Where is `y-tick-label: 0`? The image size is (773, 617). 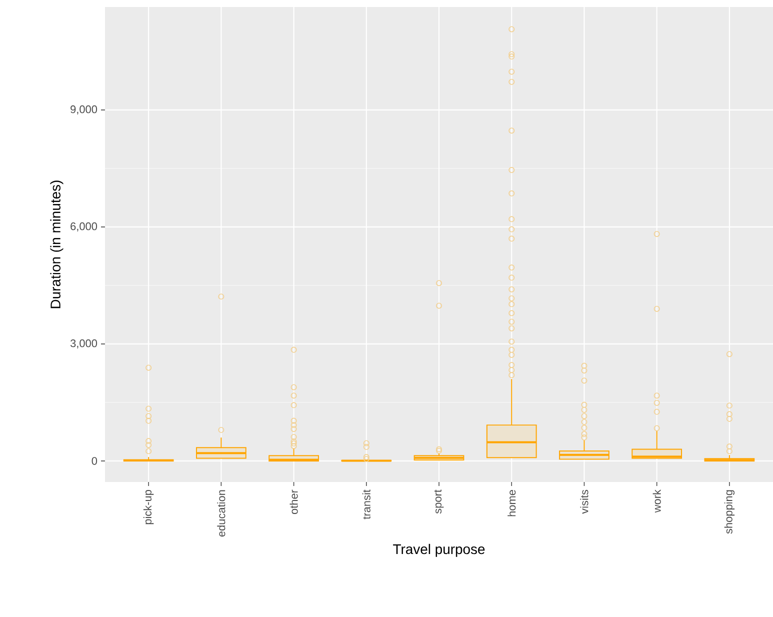
y-tick-label: 0 is located at coordinates (95, 461).